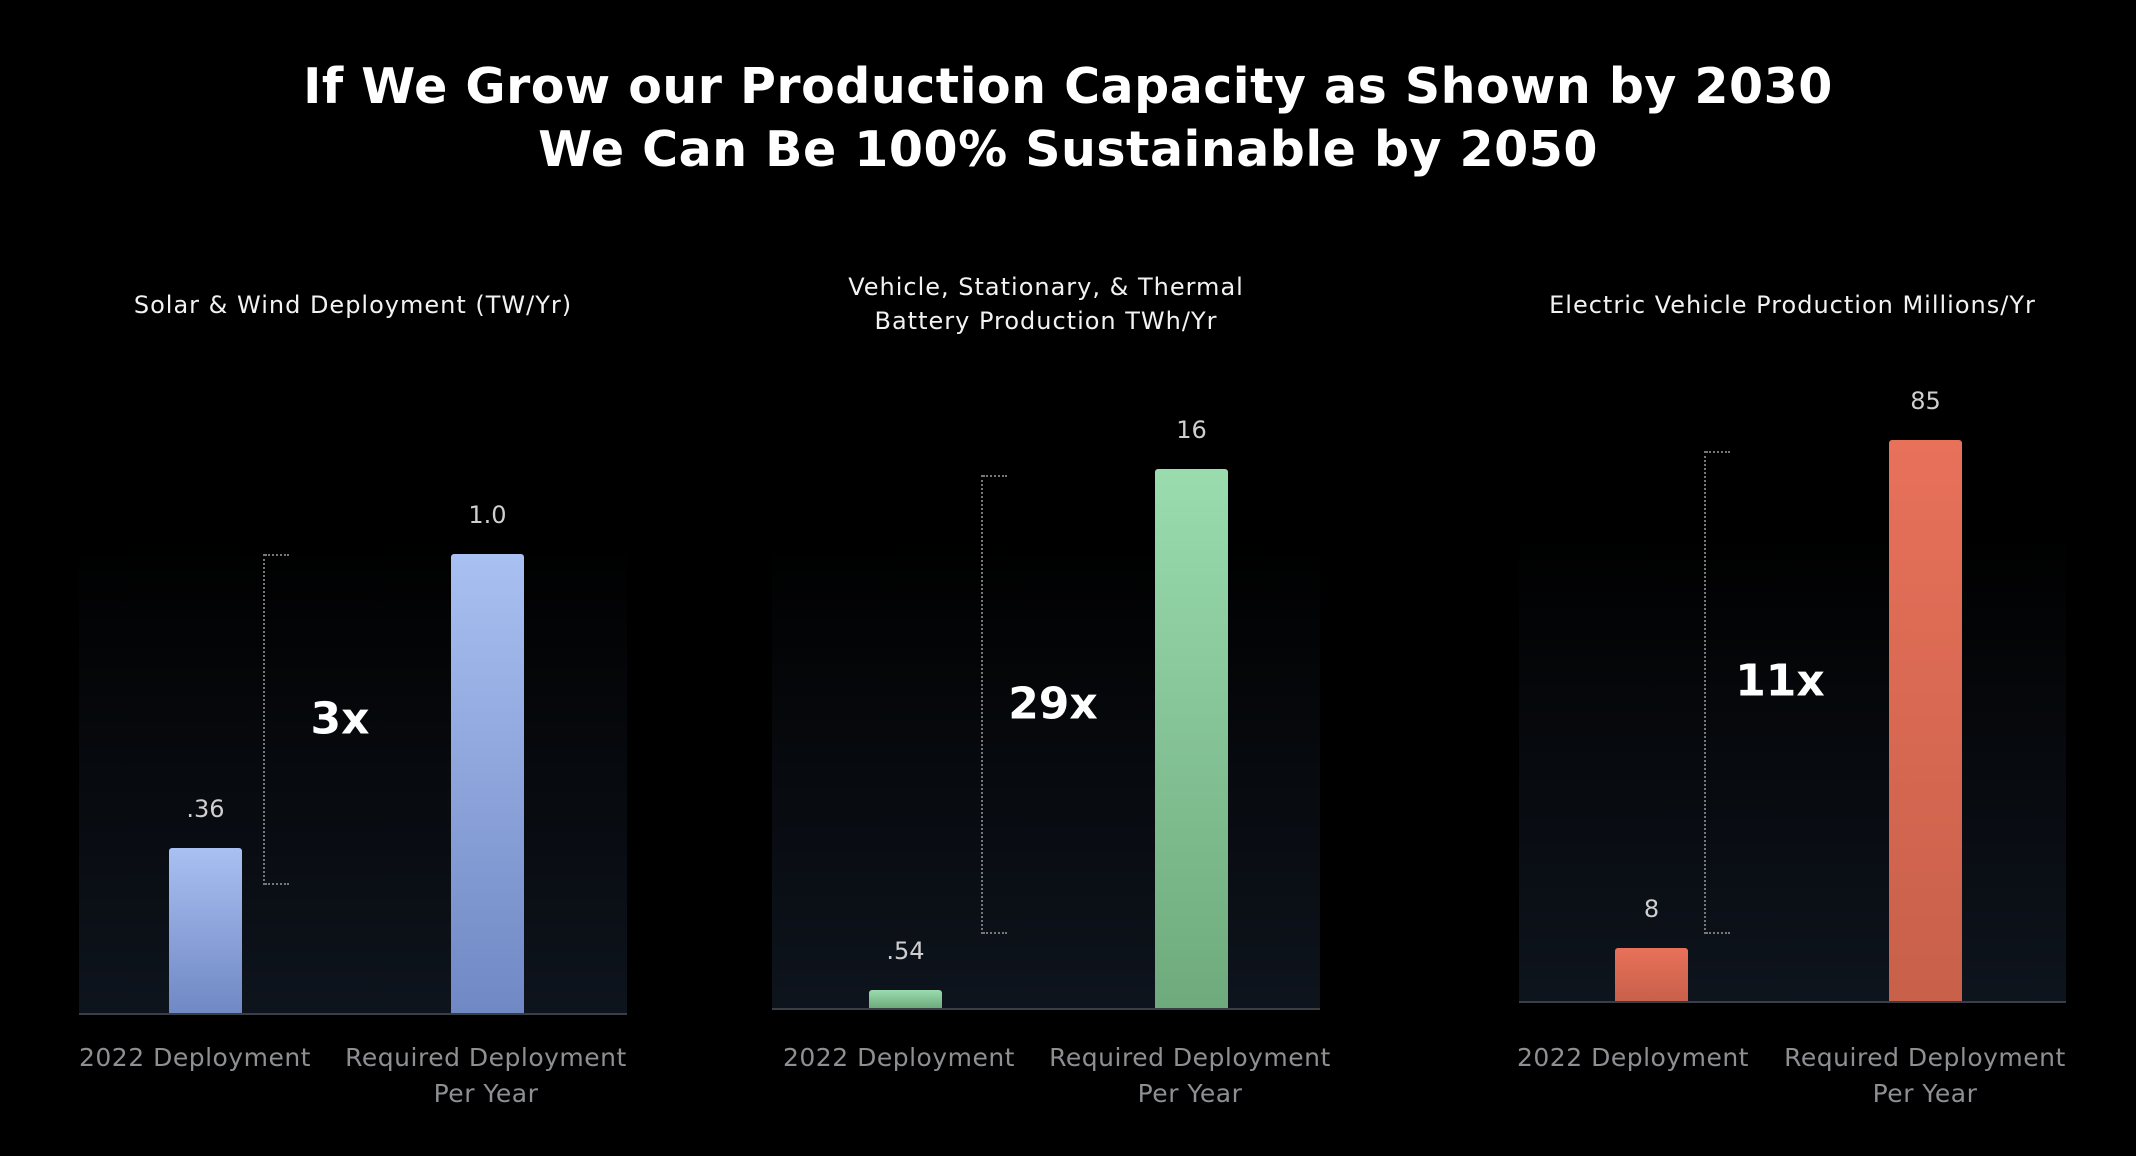  I want to click on title-line-2: We Can Be 100% Sustainable by 2050, so click(1068, 149).